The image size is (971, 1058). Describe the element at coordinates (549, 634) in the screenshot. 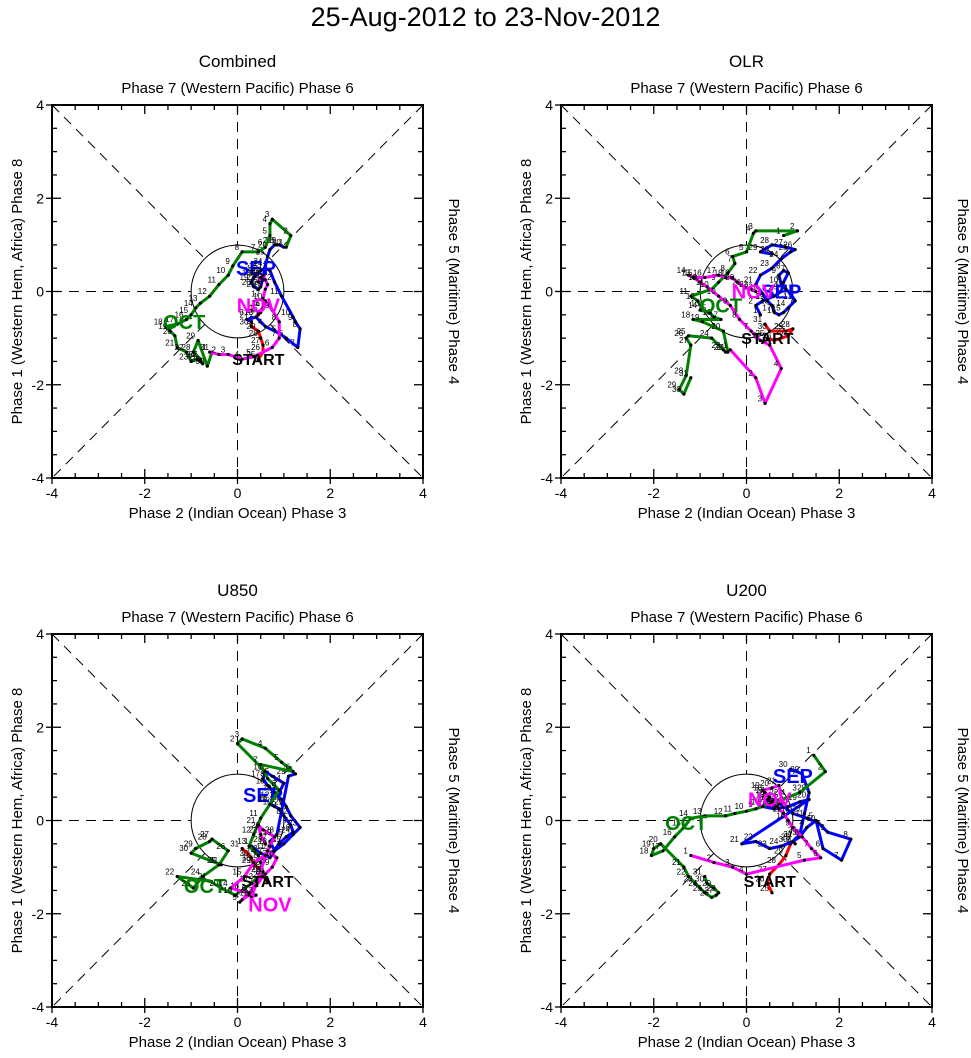

I see `y-tick-label: 4` at that location.